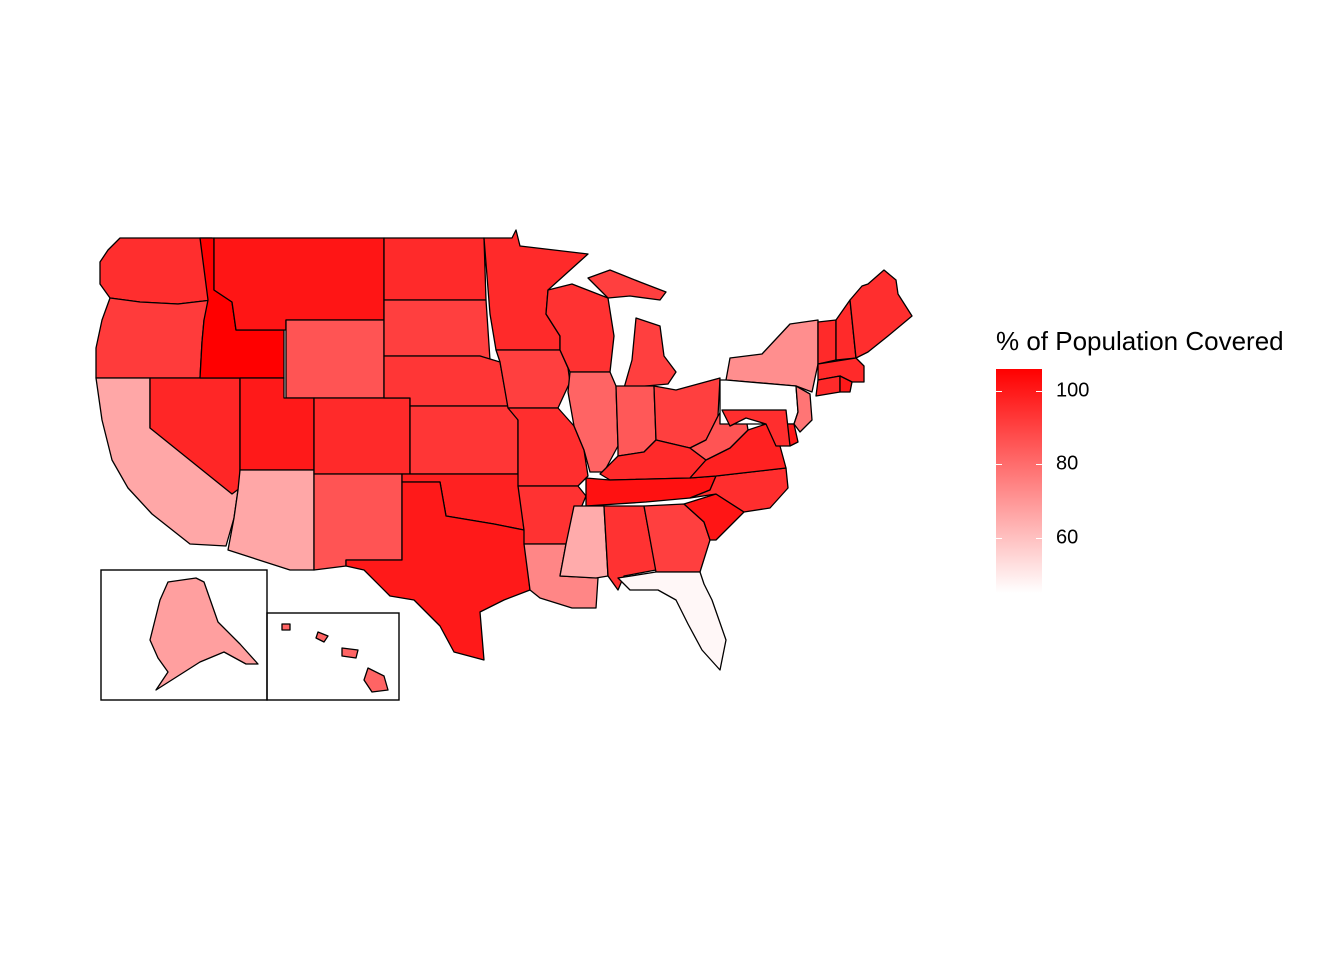 This screenshot has width=1344, height=960. What do you see at coordinates (672, 621) in the screenshot?
I see `state-florida` at bounding box center [672, 621].